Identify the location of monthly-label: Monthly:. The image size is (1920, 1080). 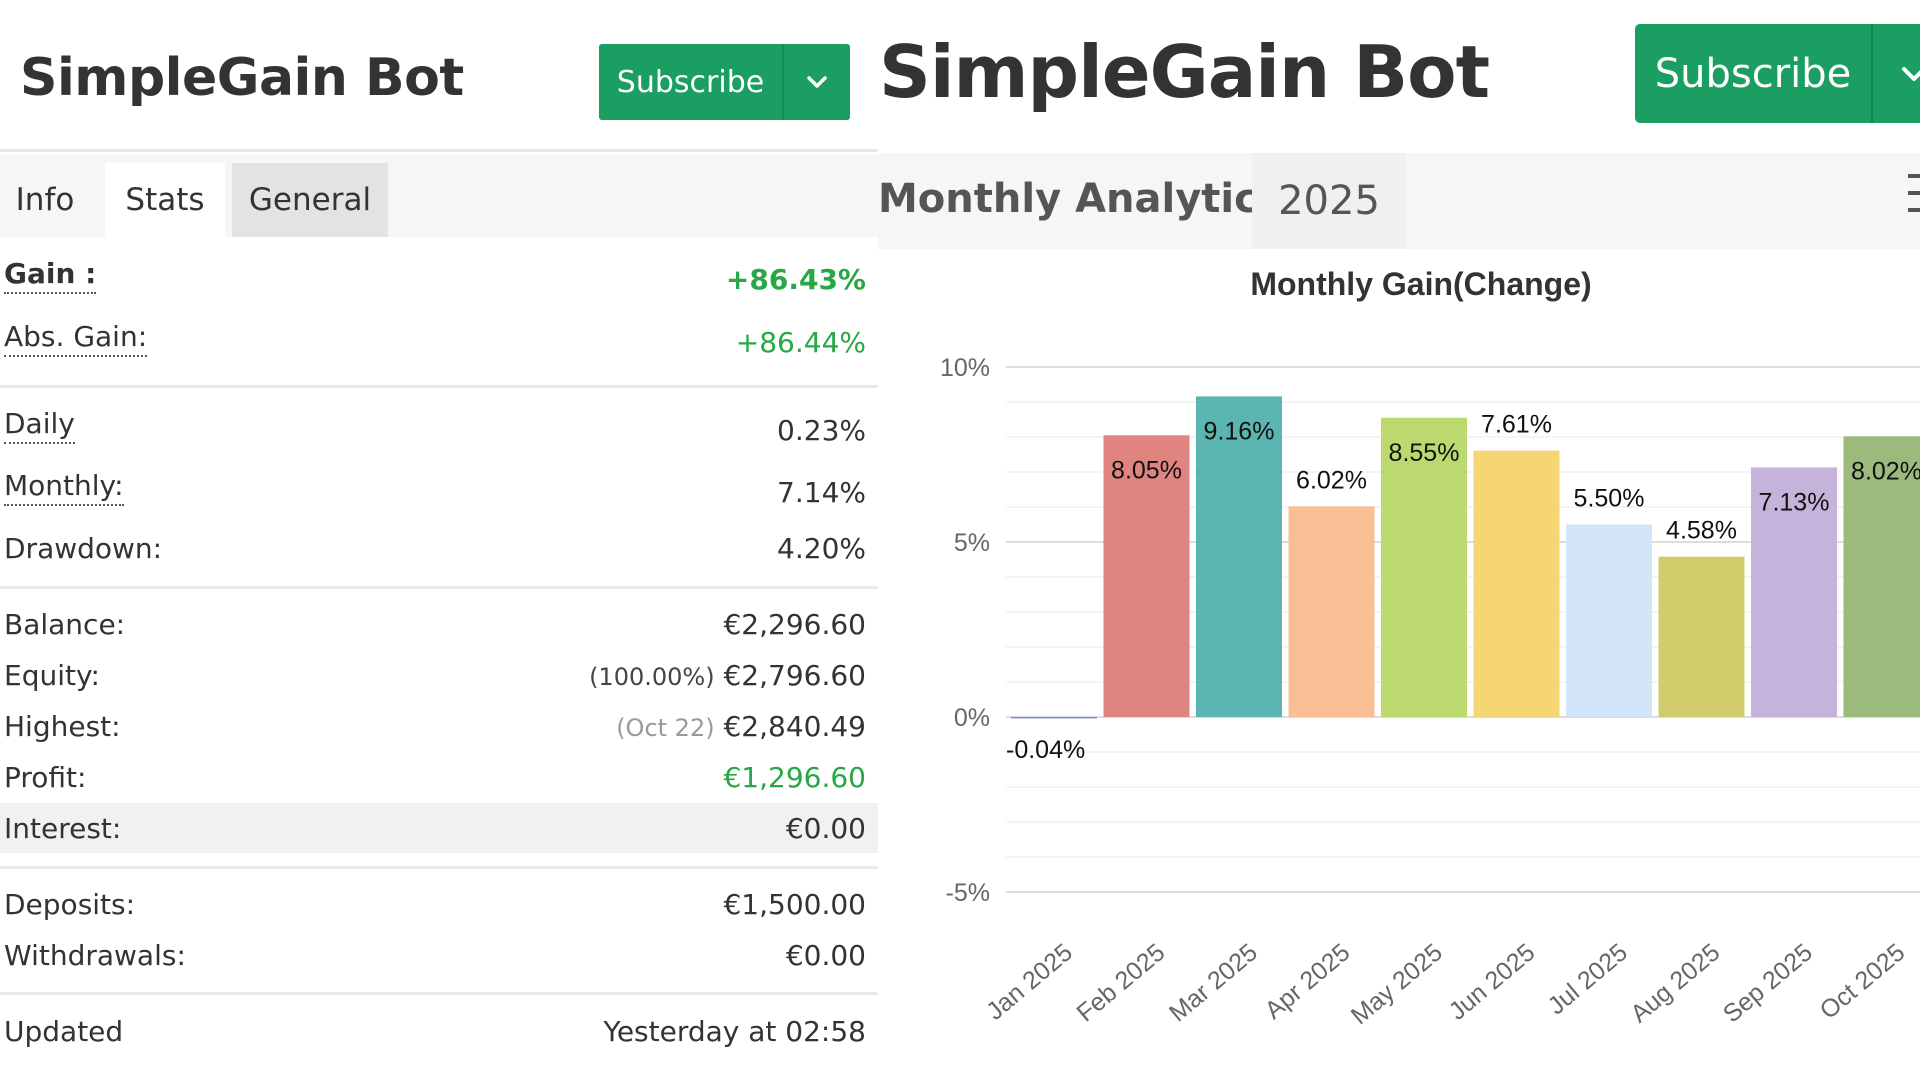
(64, 487).